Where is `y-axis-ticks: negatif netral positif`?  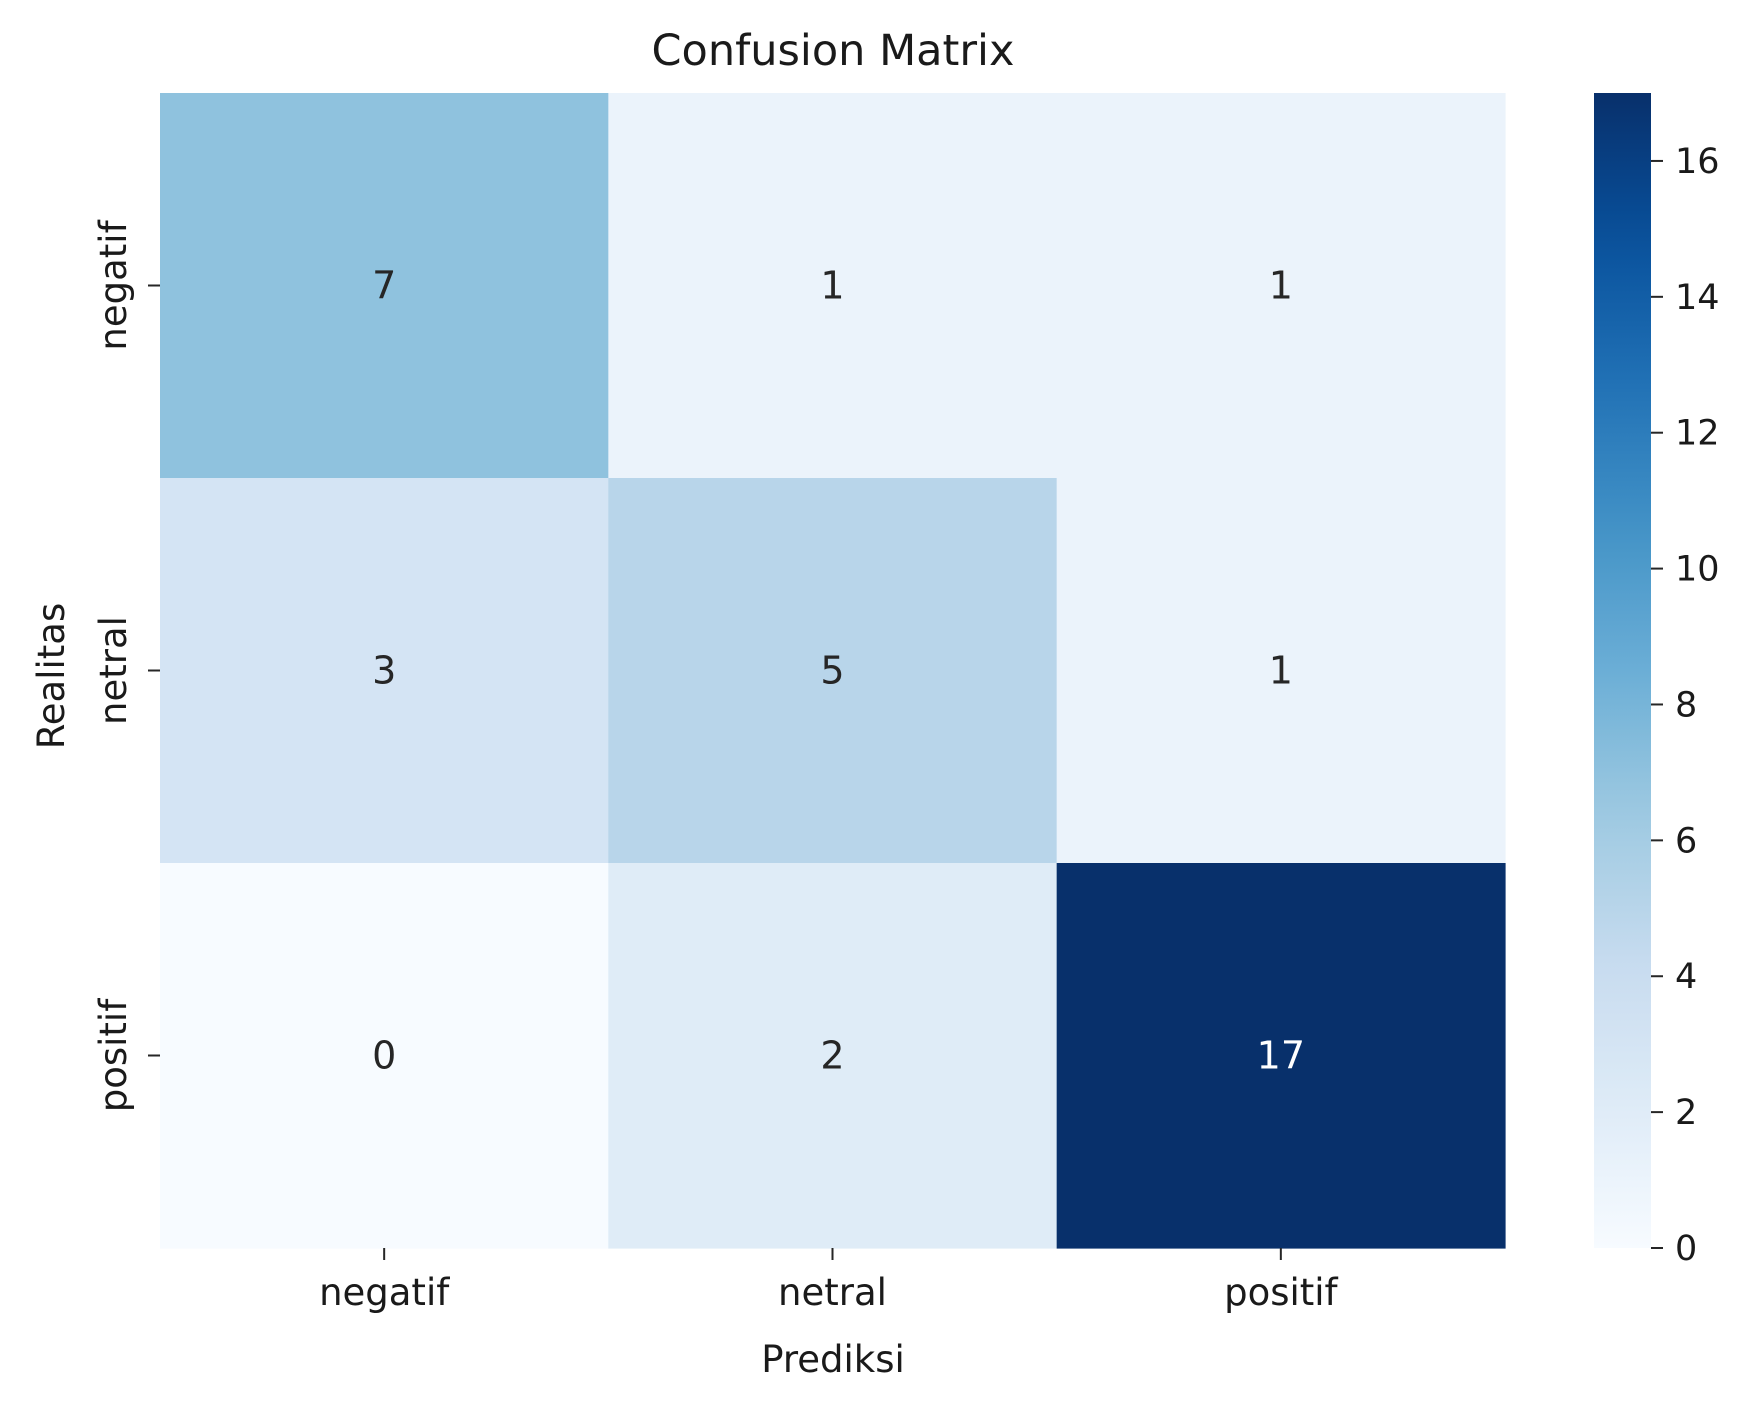
y-axis-ticks: negatif netral positif is located at coordinates (126, 665).